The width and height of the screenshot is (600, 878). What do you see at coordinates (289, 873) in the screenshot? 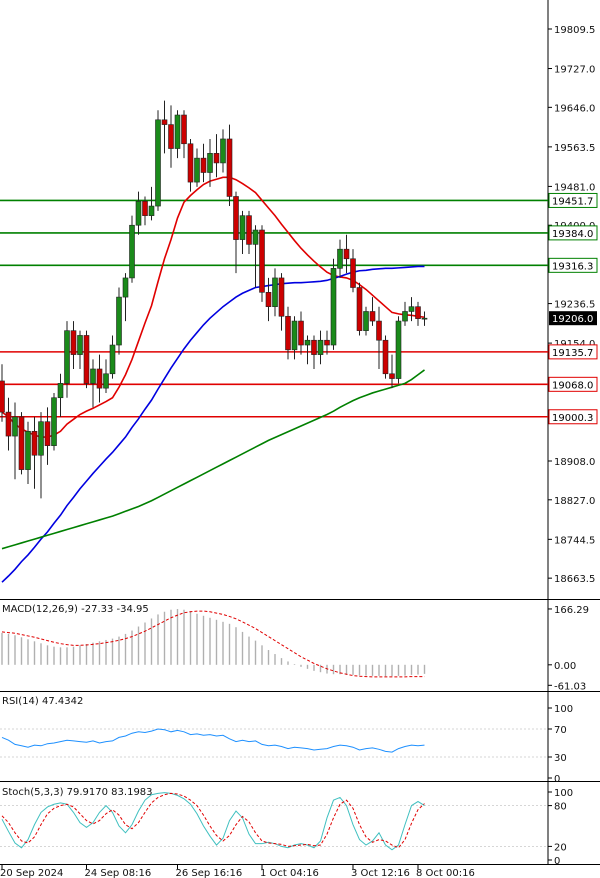
I see `time-tick-label: 1 Oct 04:16` at bounding box center [289, 873].